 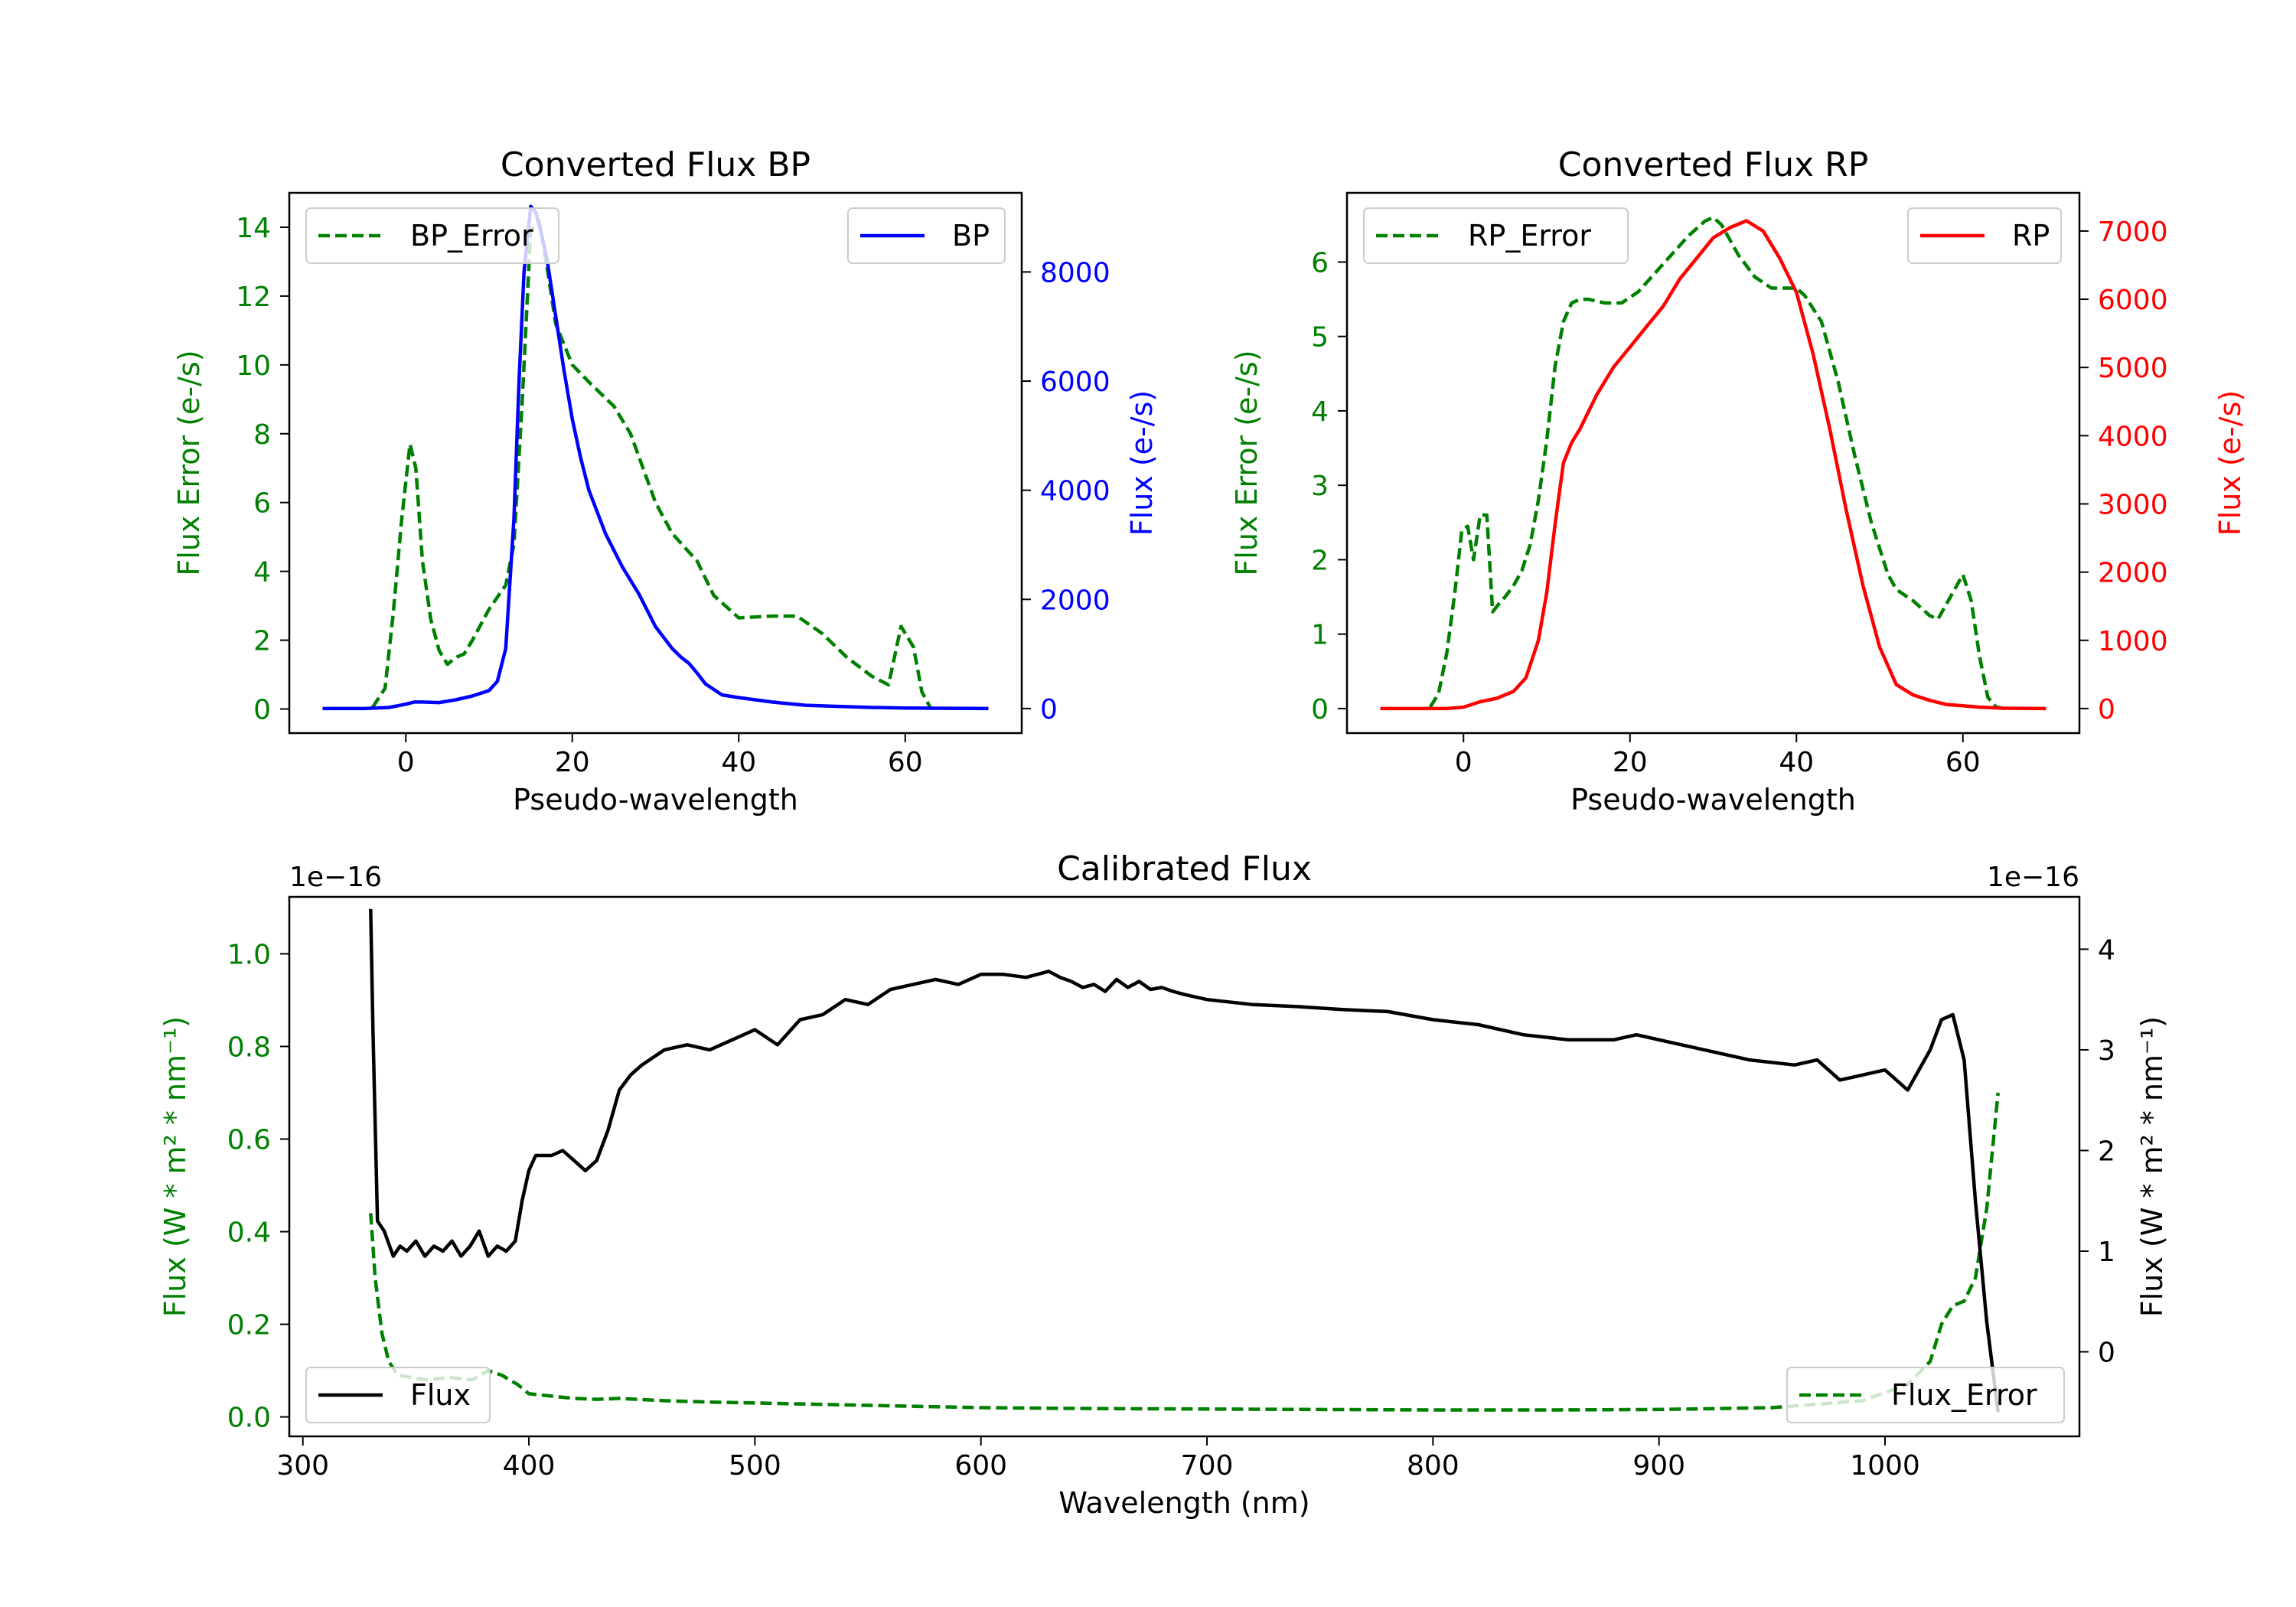 What do you see at coordinates (1885, 1466) in the screenshot?
I see `x-tick-label: 1000` at bounding box center [1885, 1466].